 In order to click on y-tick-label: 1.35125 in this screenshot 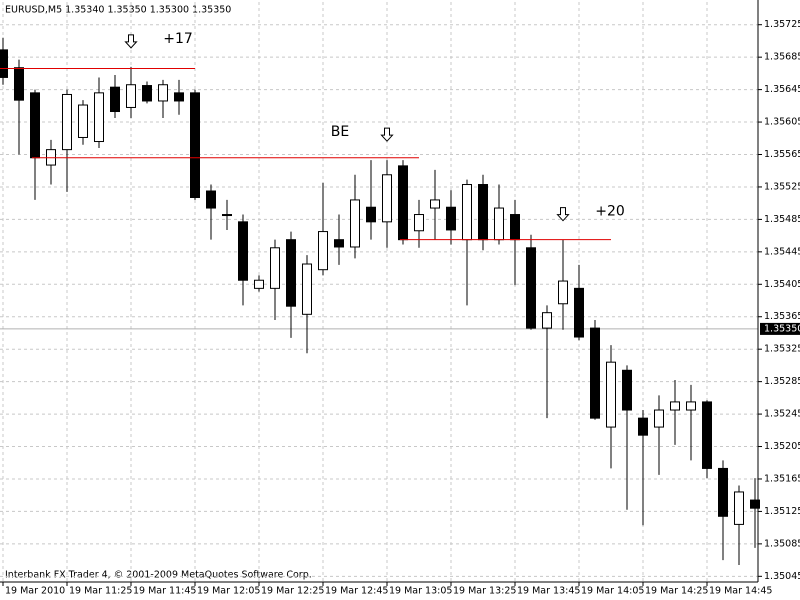, I will do `click(782, 511)`.